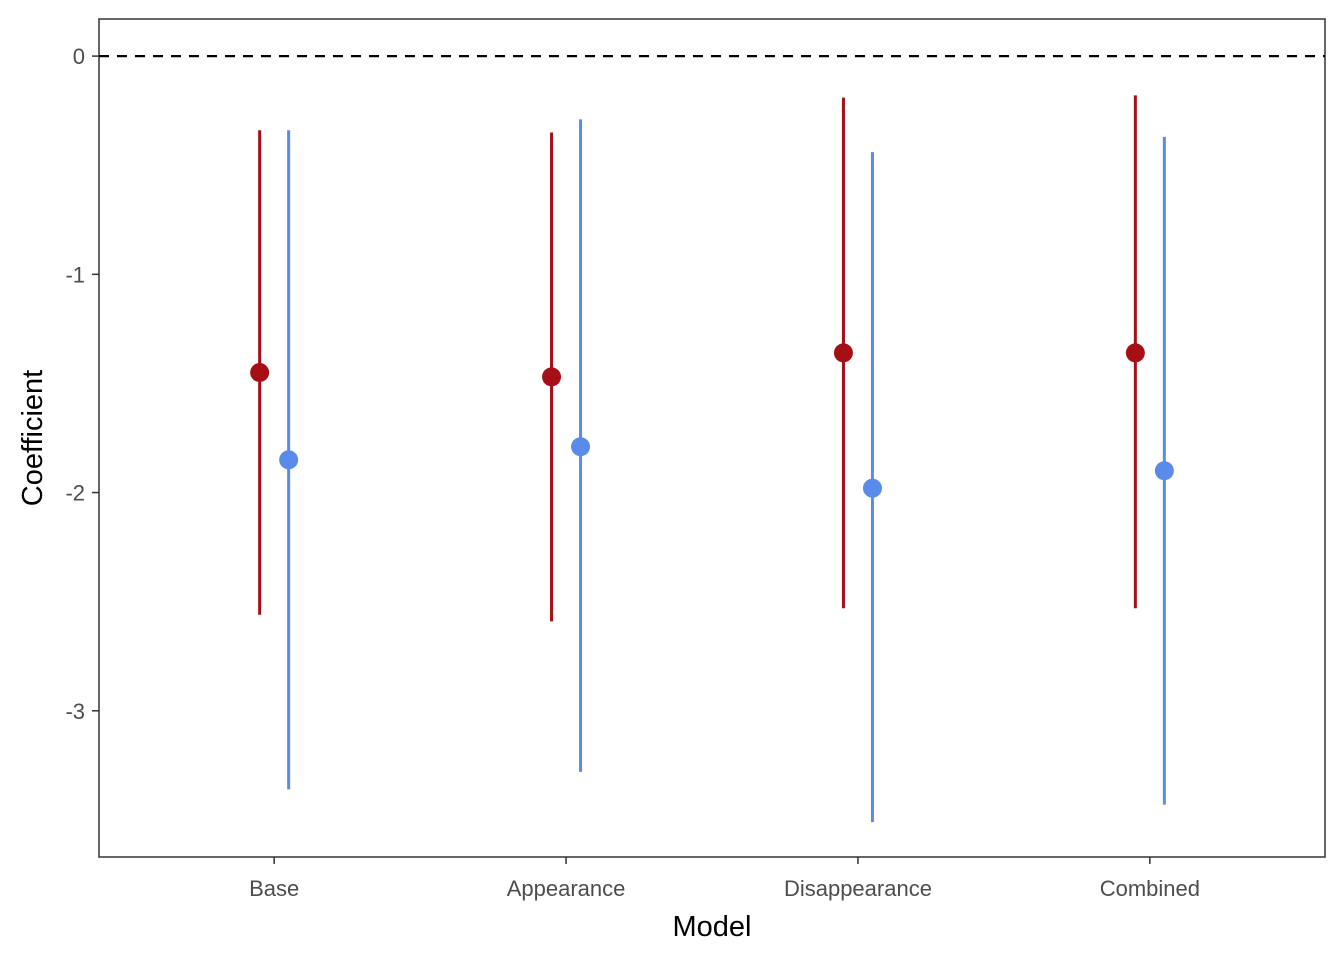  I want to click on x-tick-label: Disappearance, so click(858, 888).